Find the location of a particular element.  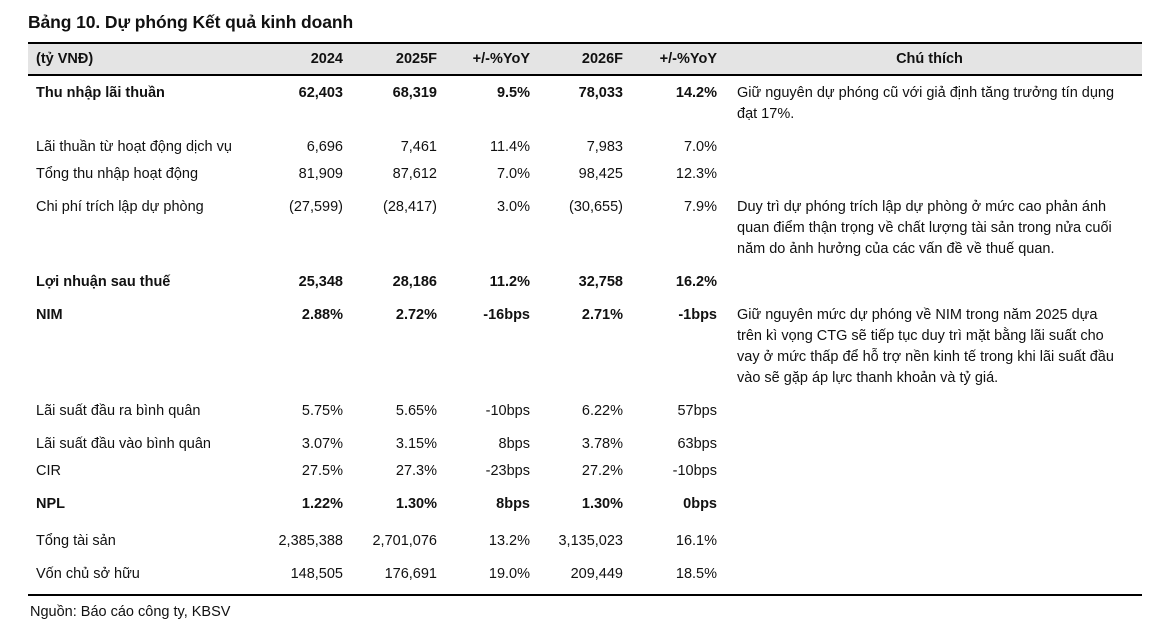

cell-2025f-value: 7,461 is located at coordinates (418, 147).